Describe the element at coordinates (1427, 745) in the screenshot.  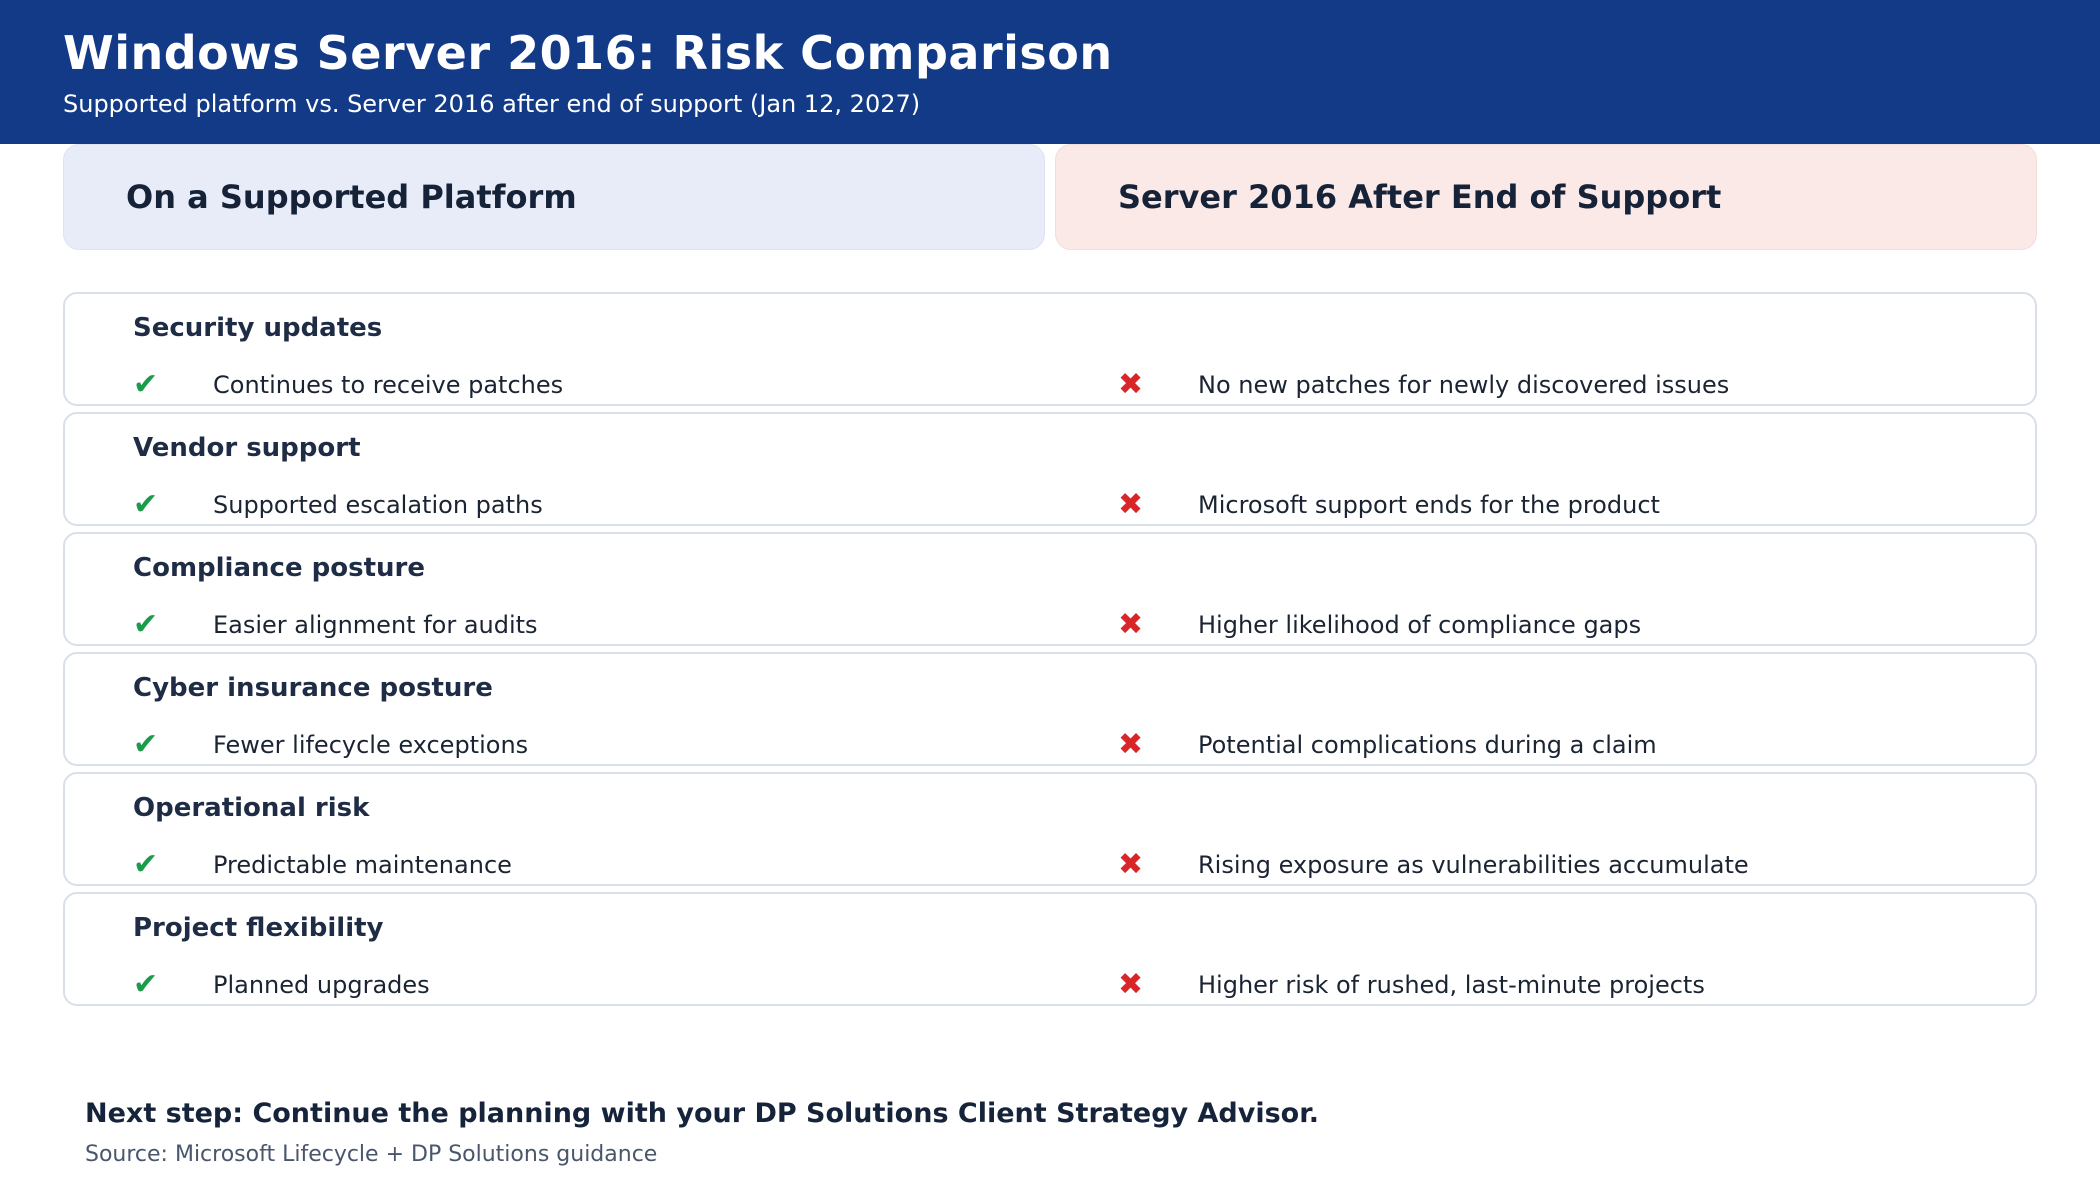
I see `con-text: Potential complications during a claim` at that location.